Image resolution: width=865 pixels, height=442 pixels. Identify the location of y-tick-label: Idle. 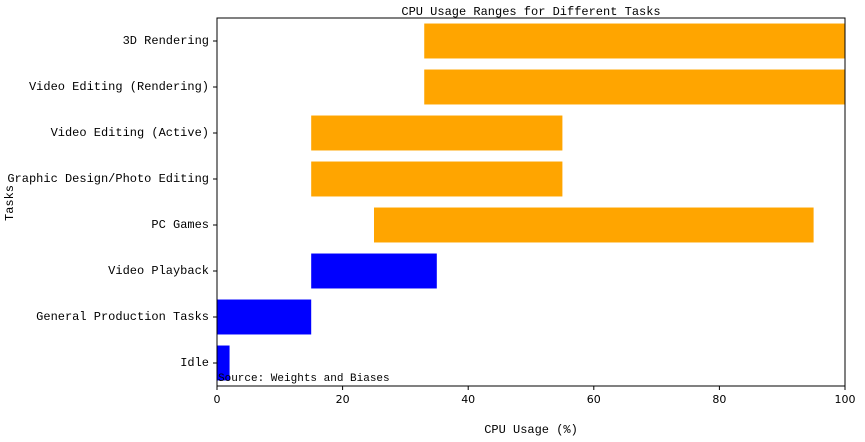
(194, 363).